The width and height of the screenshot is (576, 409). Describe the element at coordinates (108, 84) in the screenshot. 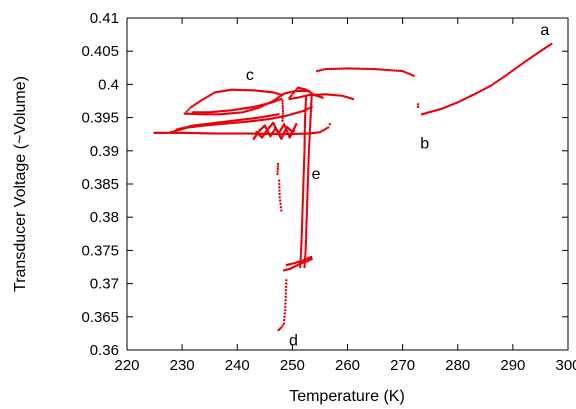

I see `y-tick-label: 0.4` at that location.